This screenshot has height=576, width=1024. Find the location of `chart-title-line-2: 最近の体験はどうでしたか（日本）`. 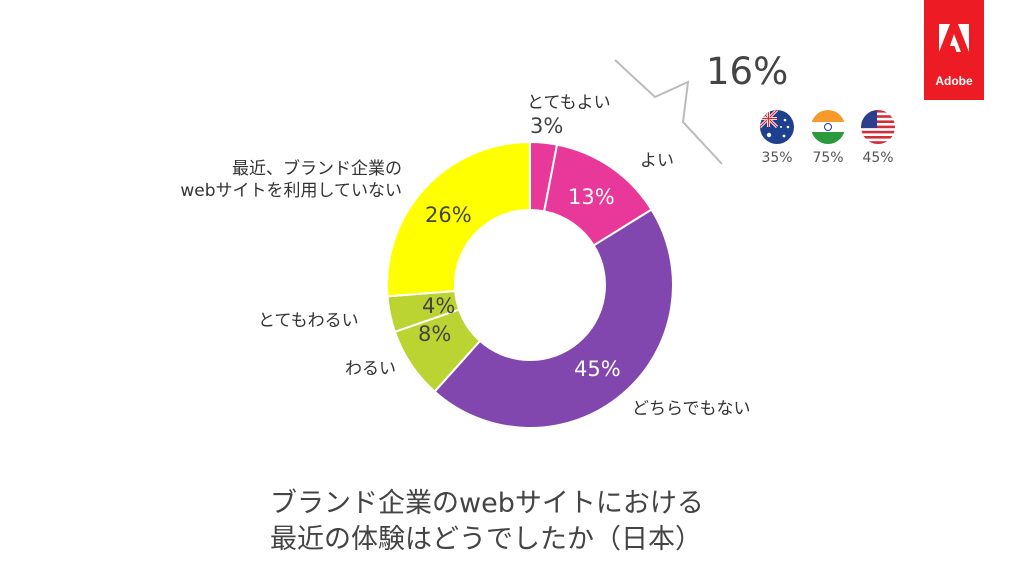

chart-title-line-2: 最近の体験はどうでしたか（日本） is located at coordinates (486, 539).